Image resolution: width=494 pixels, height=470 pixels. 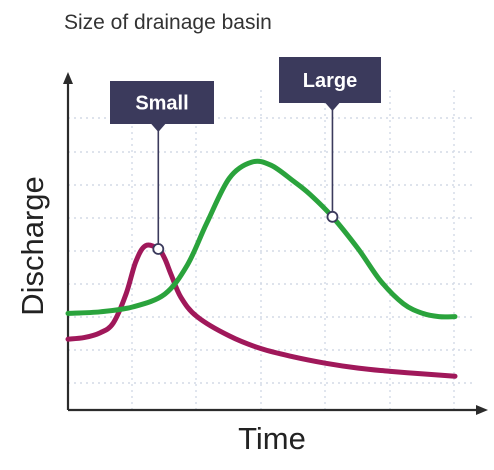 I want to click on chart-title: Size of drainage basin, so click(x=168, y=22).